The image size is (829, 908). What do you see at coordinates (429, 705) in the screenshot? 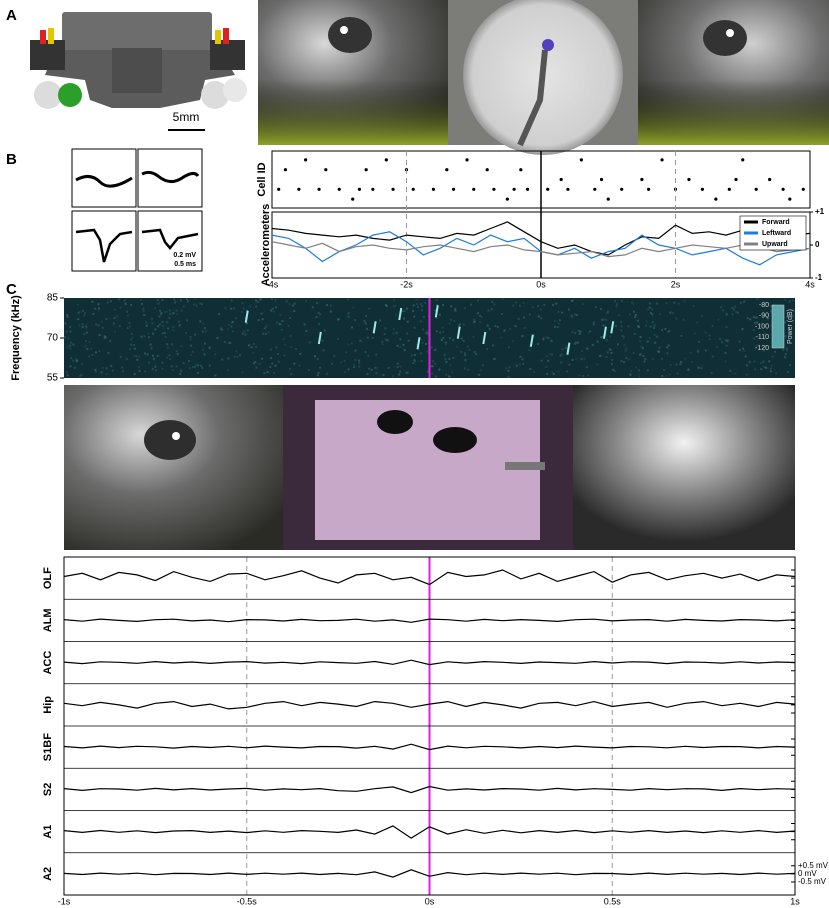
I see `lfp-trace` at bounding box center [429, 705].